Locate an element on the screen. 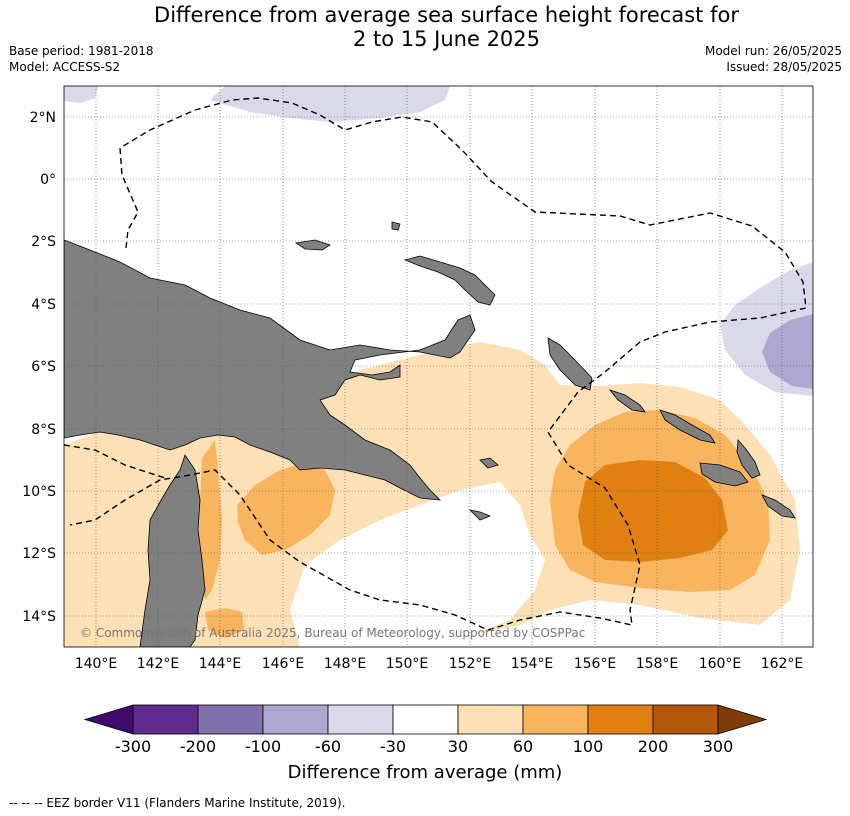  colorbar-tick-label: 200 is located at coordinates (653, 746).